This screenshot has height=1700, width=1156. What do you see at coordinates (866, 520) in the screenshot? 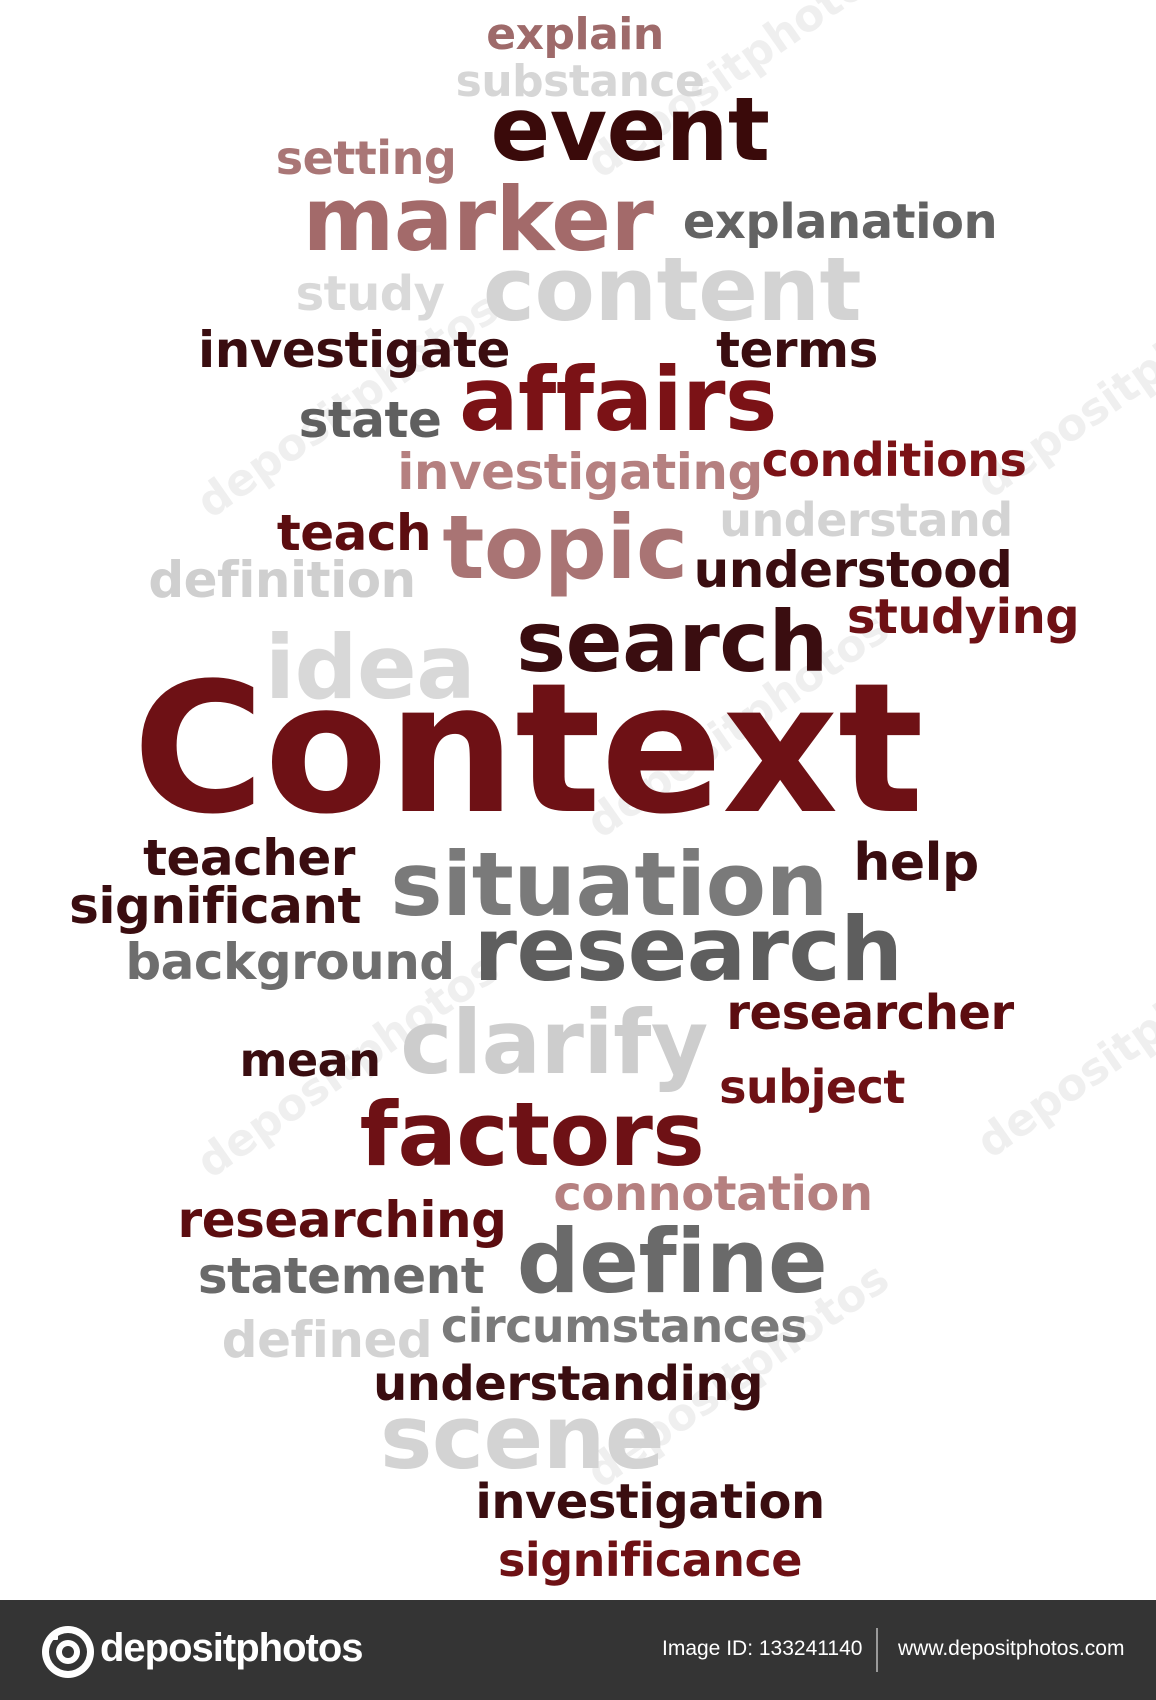
I see `cloud-word: understand` at bounding box center [866, 520].